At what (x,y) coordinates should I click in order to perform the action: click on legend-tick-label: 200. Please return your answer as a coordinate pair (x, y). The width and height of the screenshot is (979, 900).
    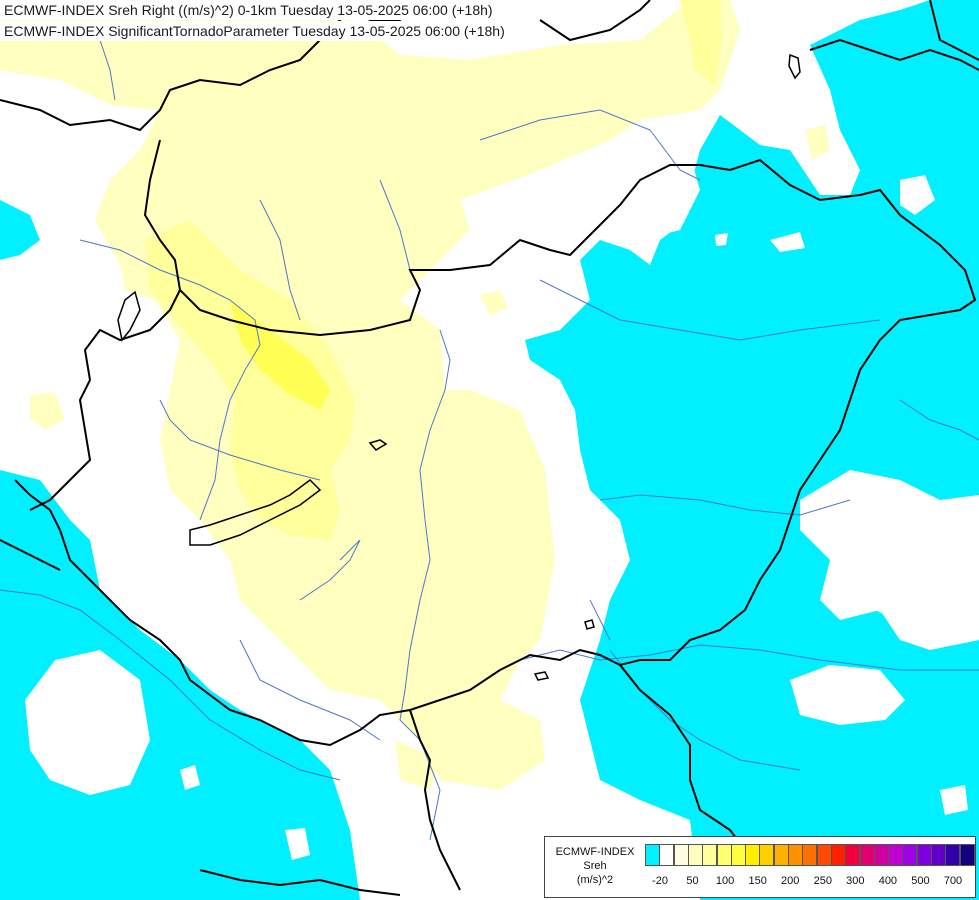
    Looking at the image, I should click on (790, 881).